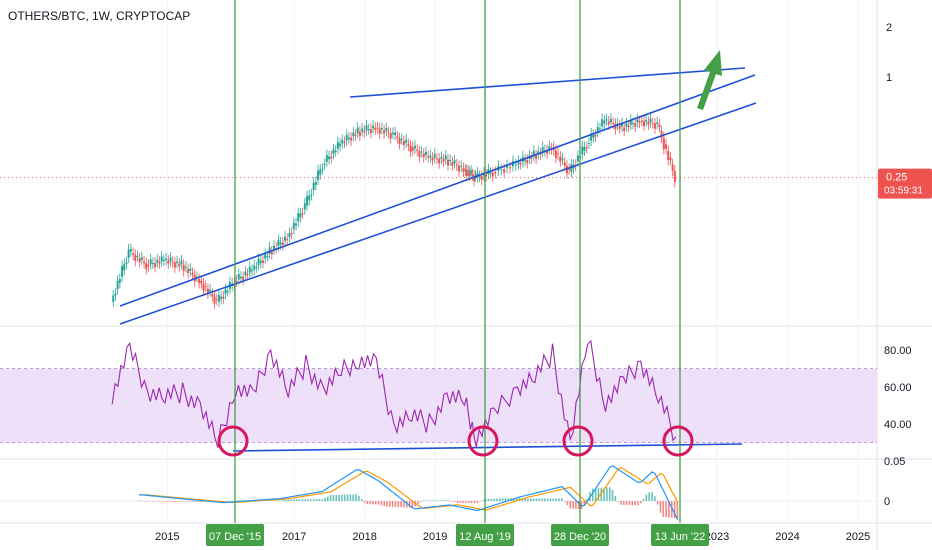 The width and height of the screenshot is (932, 550). I want to click on macd-layer, so click(438, 492).